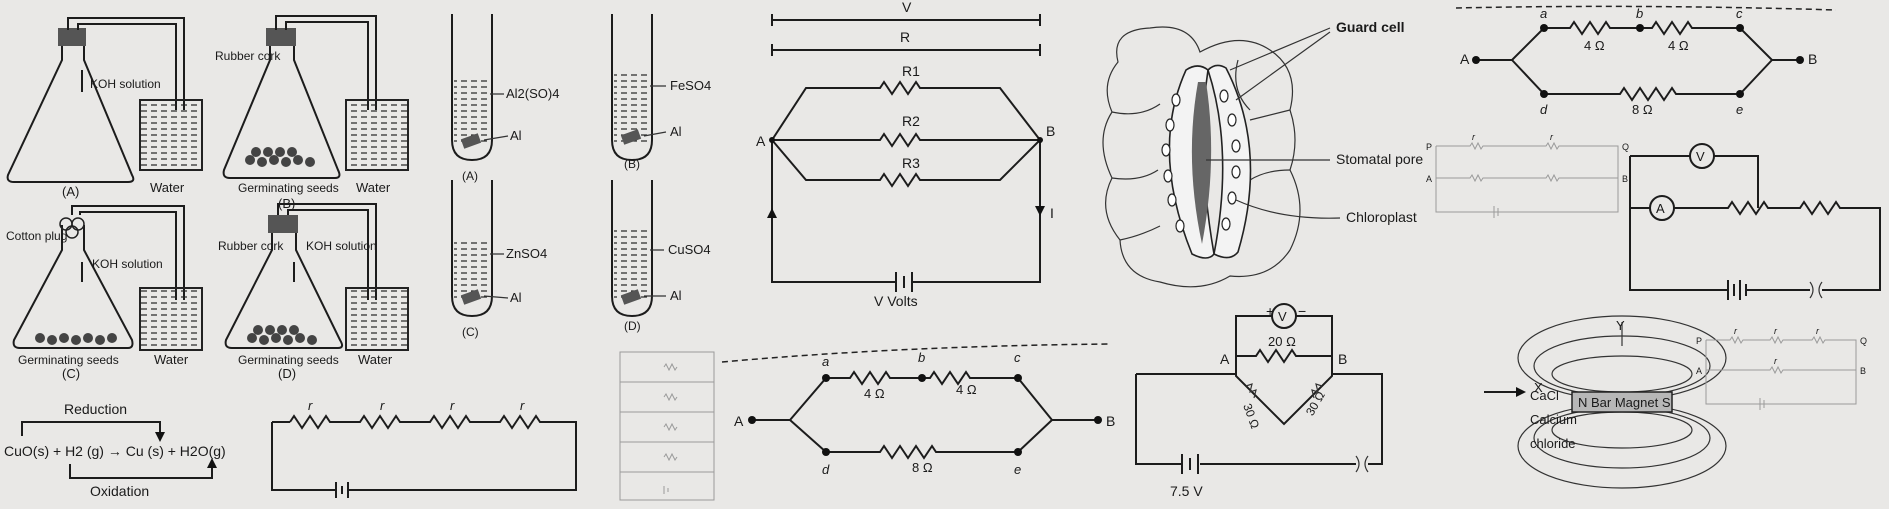 The height and width of the screenshot is (509, 1889). What do you see at coordinates (287, 373) in the screenshot?
I see `flask-label-d: (D)` at bounding box center [287, 373].